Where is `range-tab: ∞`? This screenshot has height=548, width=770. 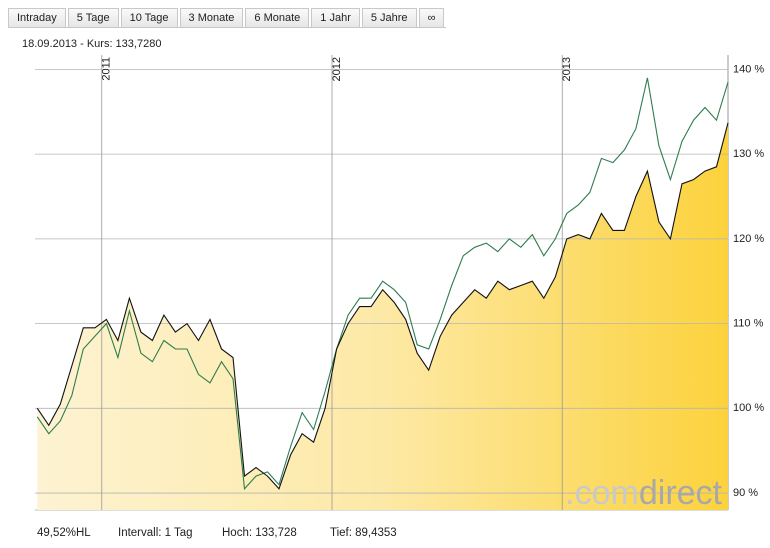 range-tab: ∞ is located at coordinates (431, 17).